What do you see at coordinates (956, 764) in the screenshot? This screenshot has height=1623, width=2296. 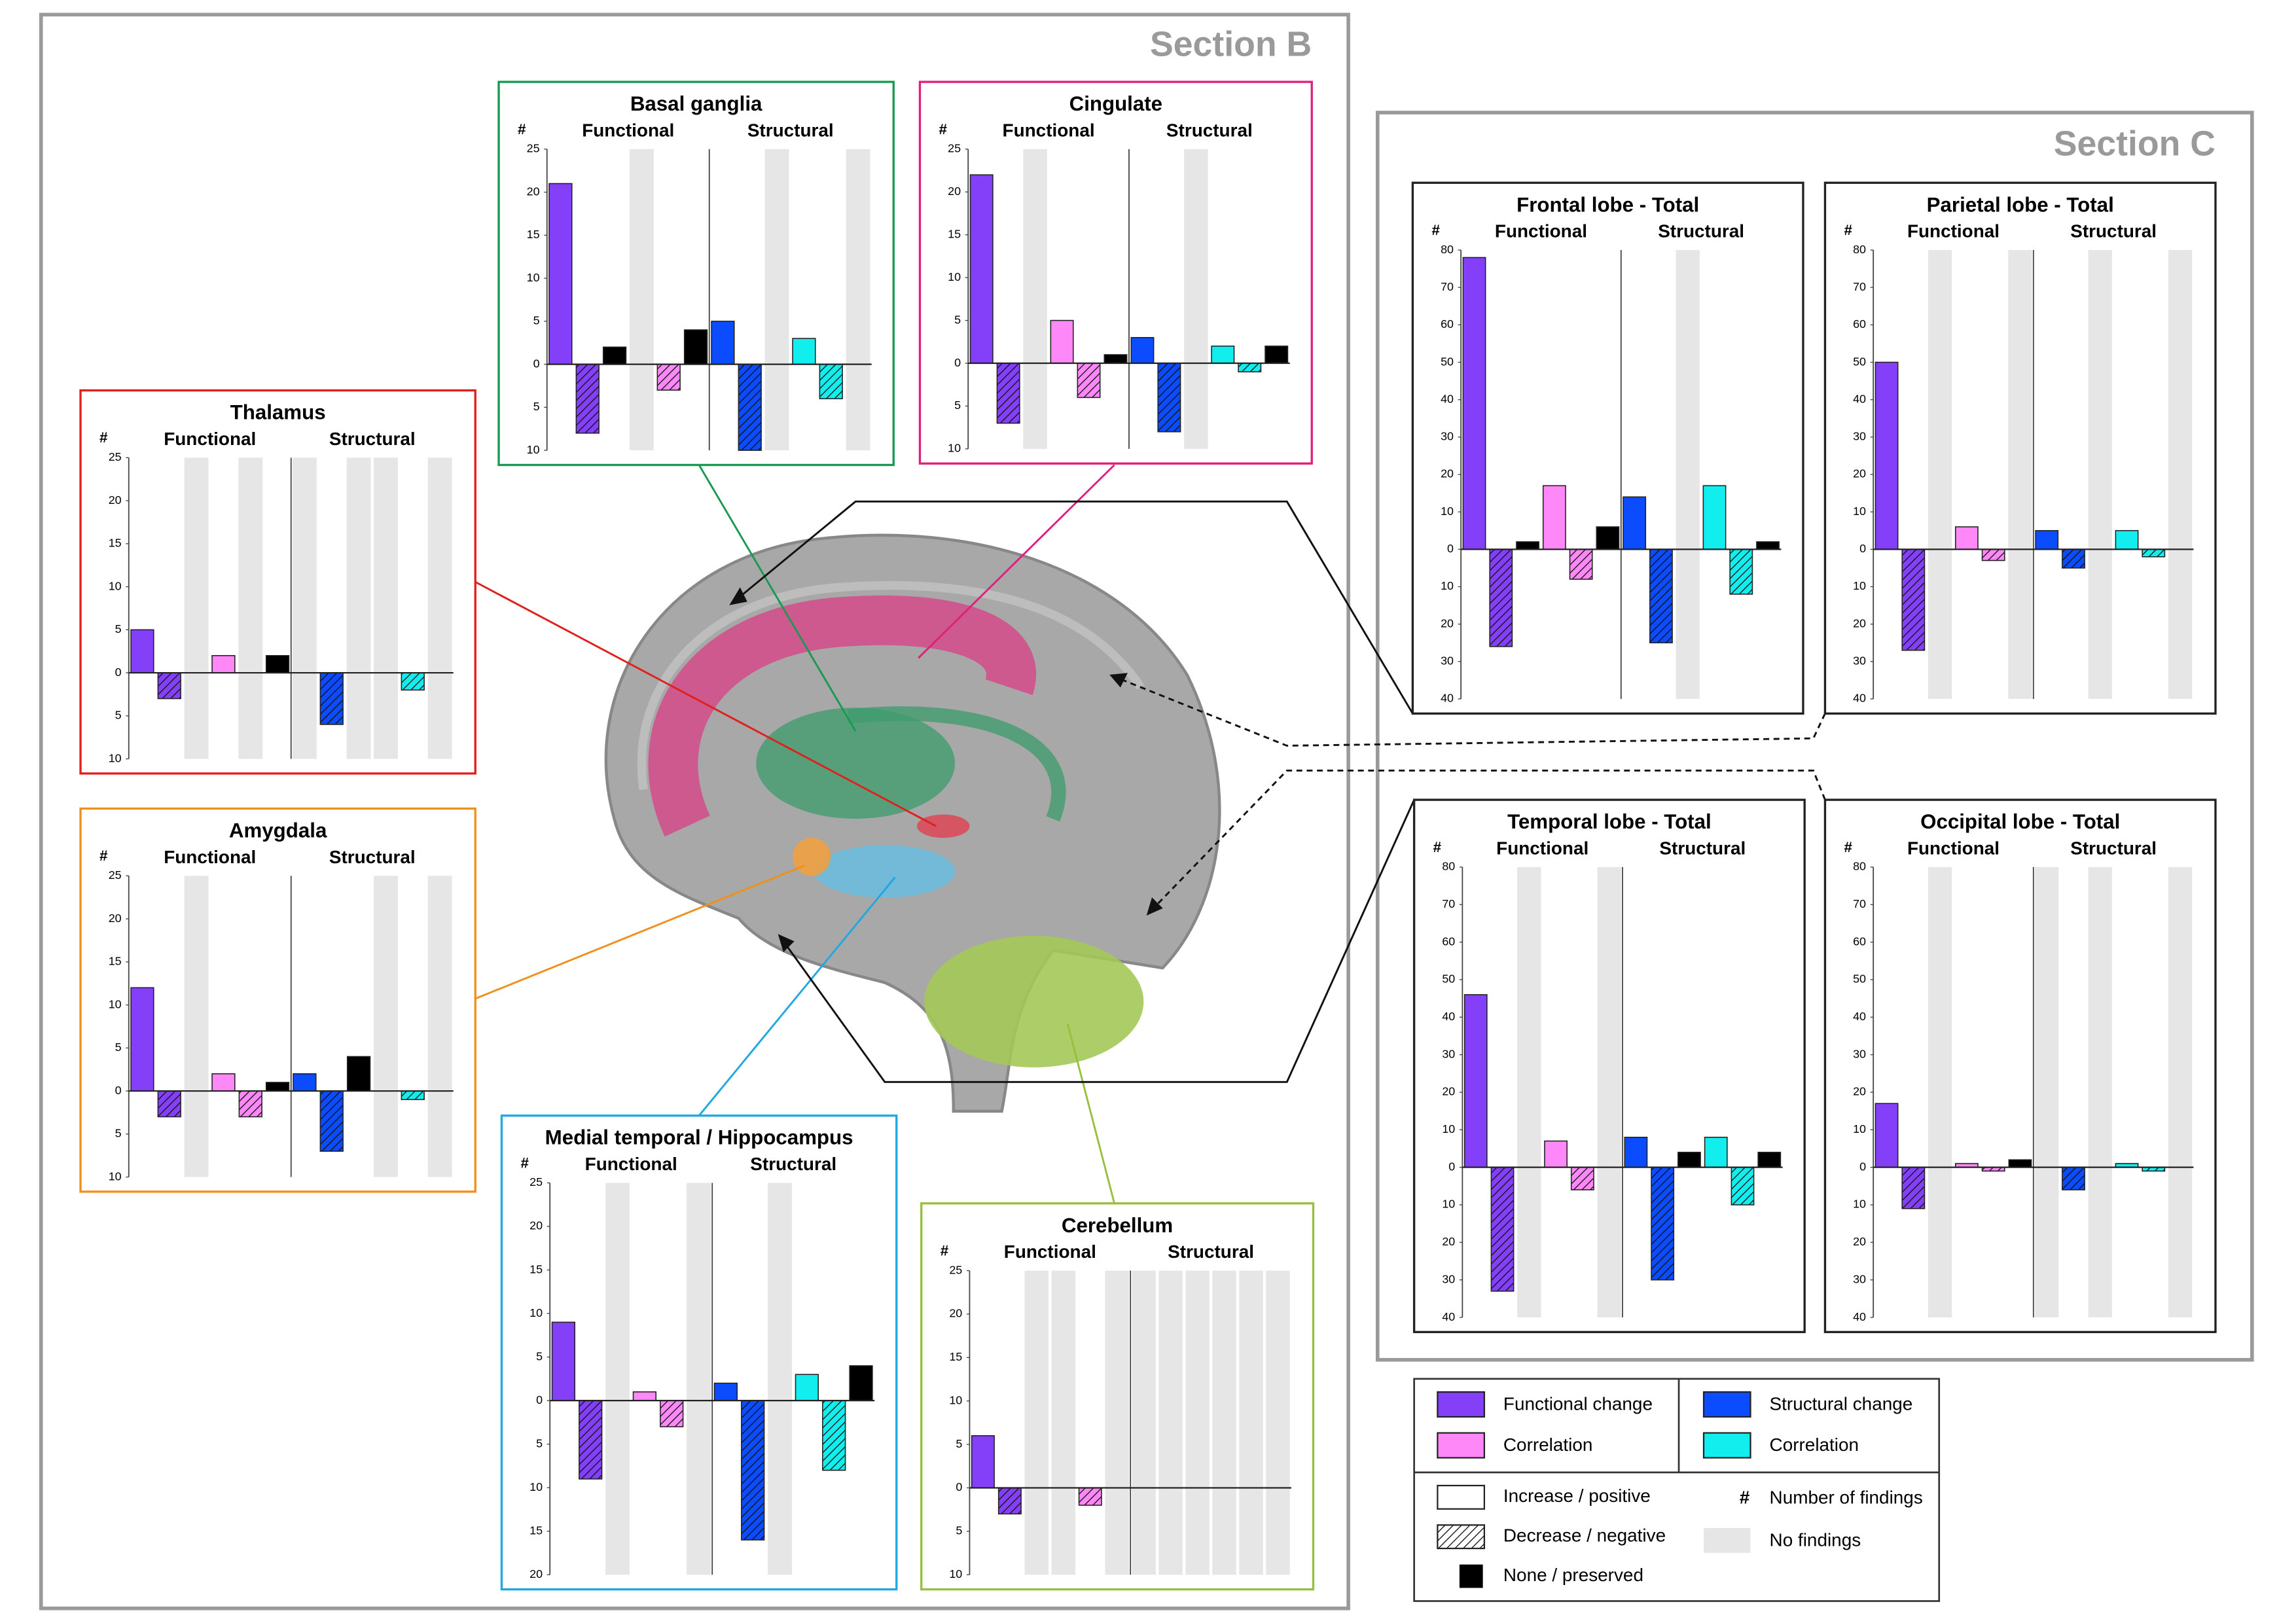 I see `basal-ganglia-region` at bounding box center [956, 764].